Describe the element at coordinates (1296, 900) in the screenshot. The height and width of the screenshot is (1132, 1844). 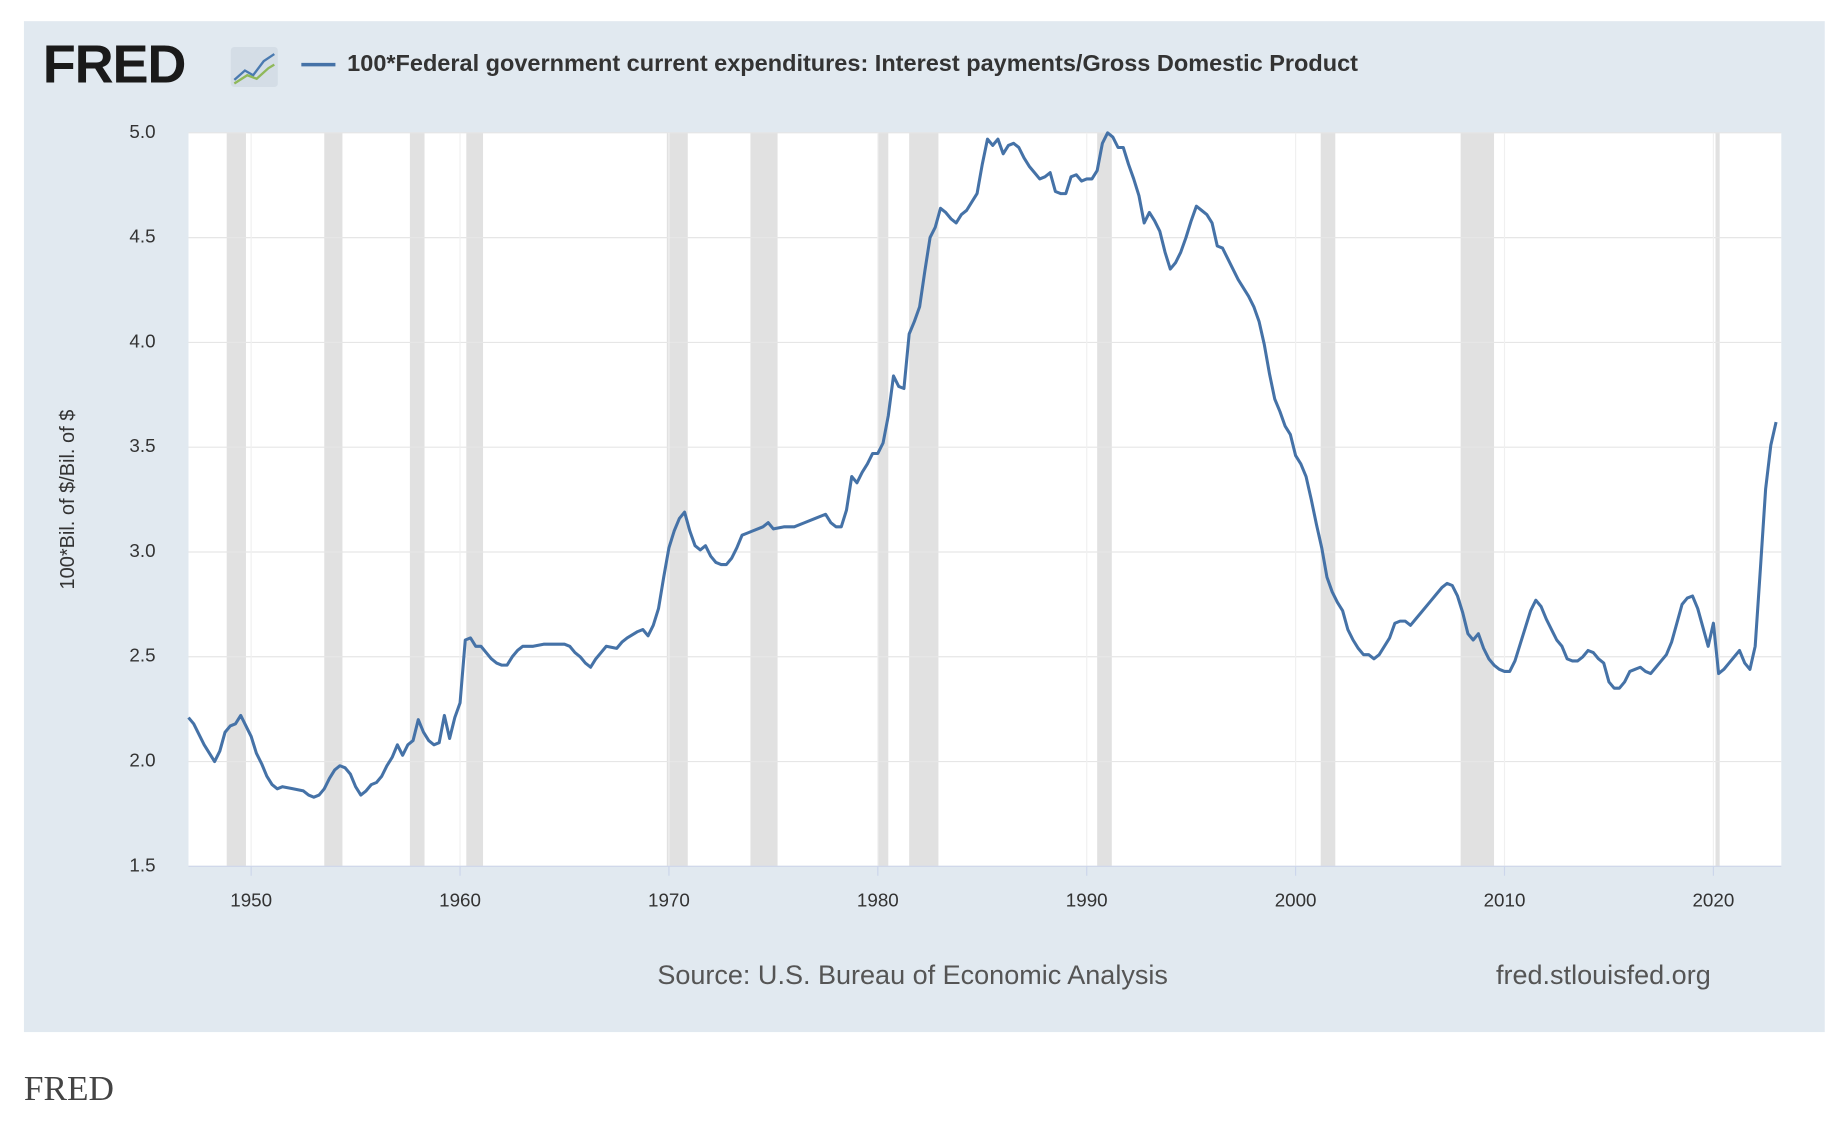
I see `x-tick-label: 2000` at that location.